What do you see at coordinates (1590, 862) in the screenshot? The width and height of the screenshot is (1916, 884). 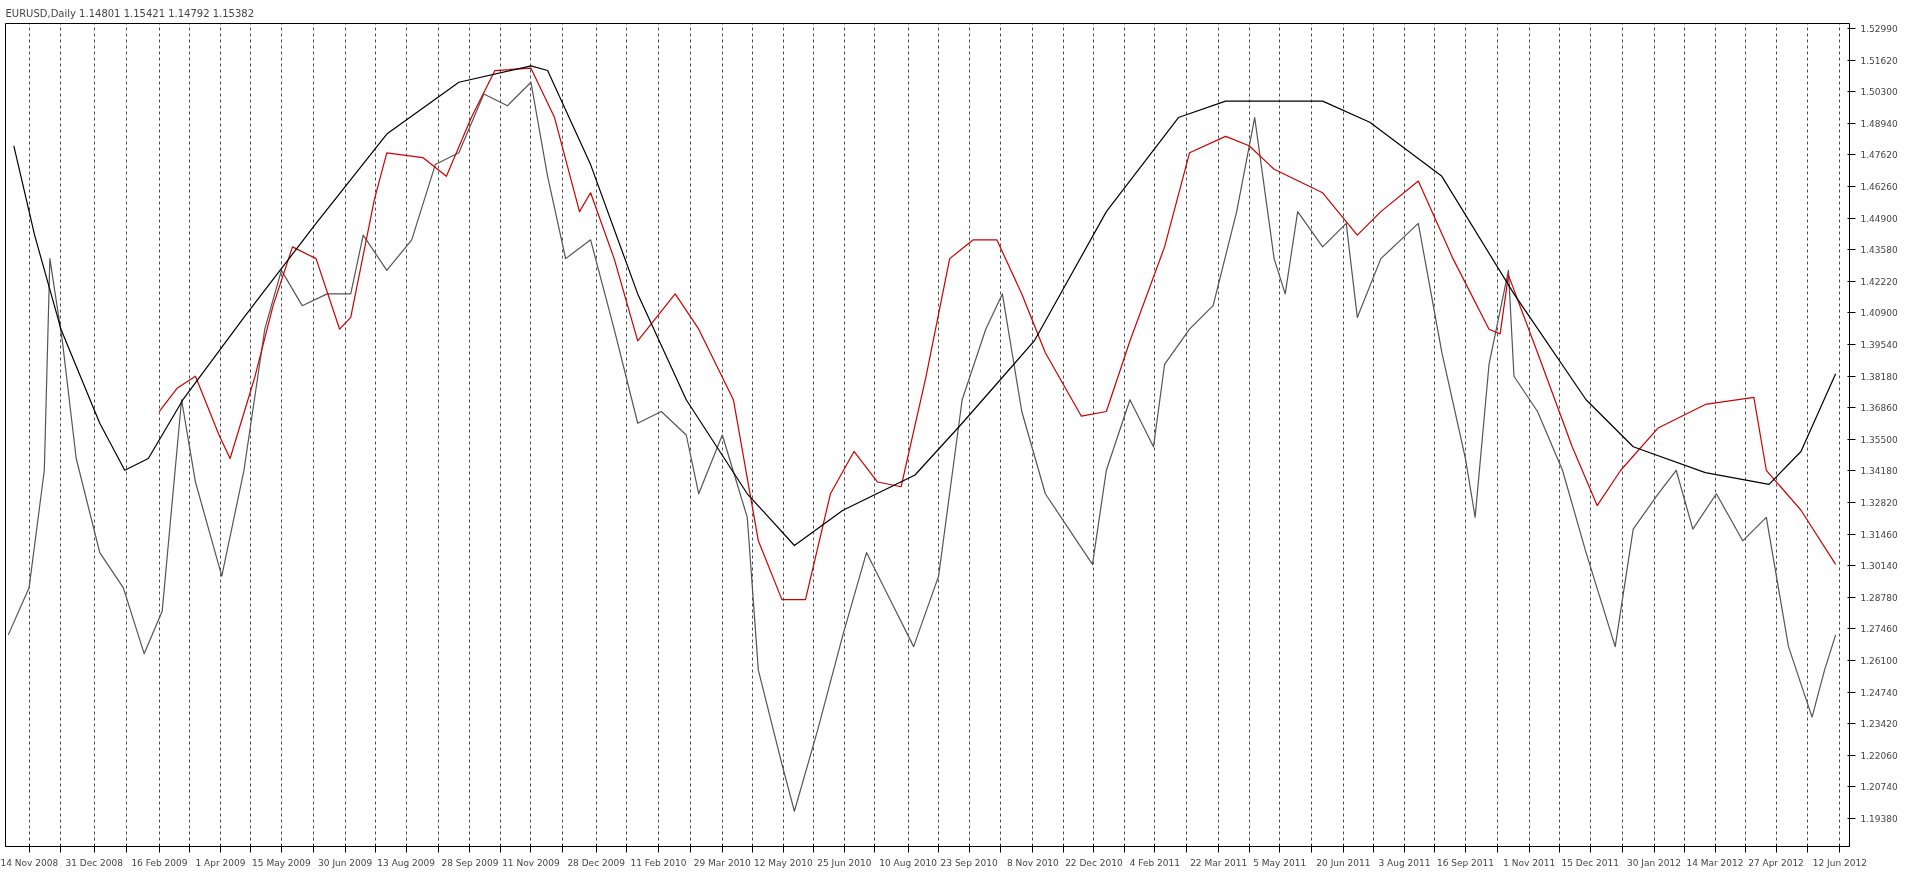 I see `x-tick-label: 15 Dec 2011` at bounding box center [1590, 862].